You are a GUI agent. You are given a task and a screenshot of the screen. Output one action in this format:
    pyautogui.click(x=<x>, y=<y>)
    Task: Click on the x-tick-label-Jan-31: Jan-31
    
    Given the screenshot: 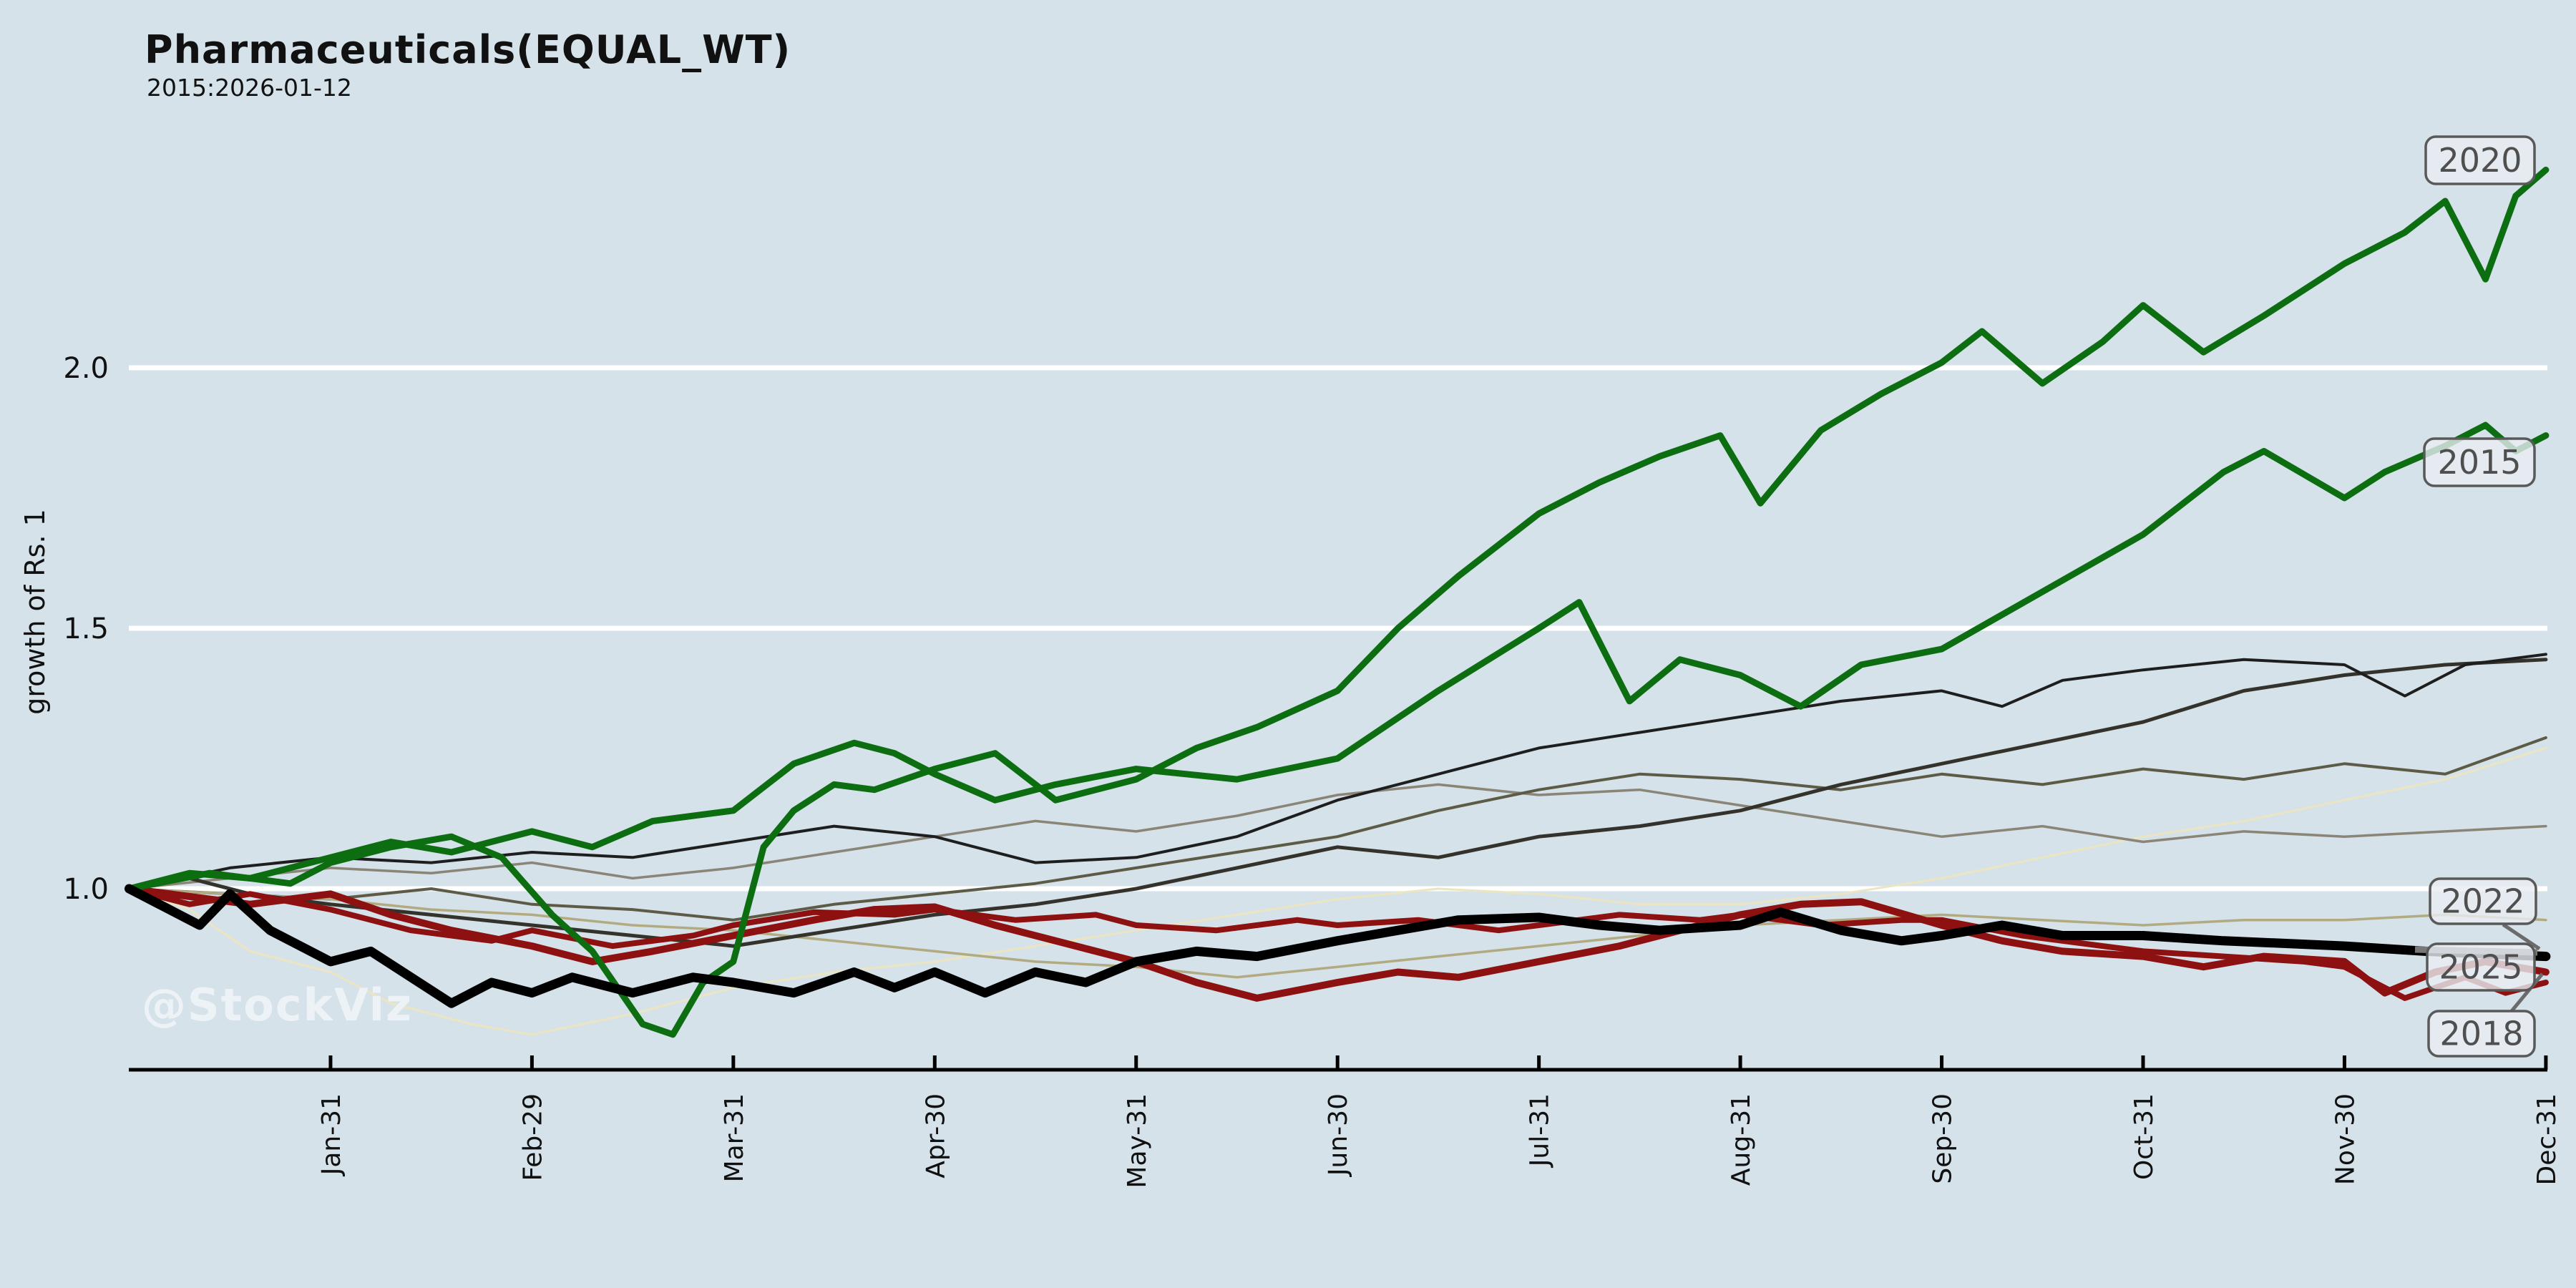 What is the action you would take?
    pyautogui.click(x=331, y=1134)
    